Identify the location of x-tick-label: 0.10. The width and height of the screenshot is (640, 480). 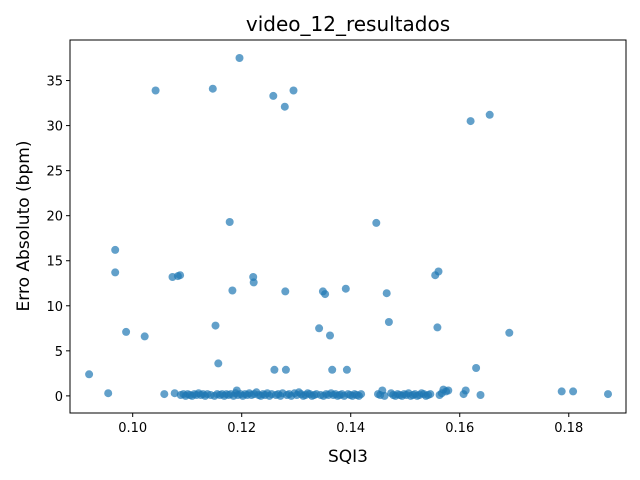
(132, 428).